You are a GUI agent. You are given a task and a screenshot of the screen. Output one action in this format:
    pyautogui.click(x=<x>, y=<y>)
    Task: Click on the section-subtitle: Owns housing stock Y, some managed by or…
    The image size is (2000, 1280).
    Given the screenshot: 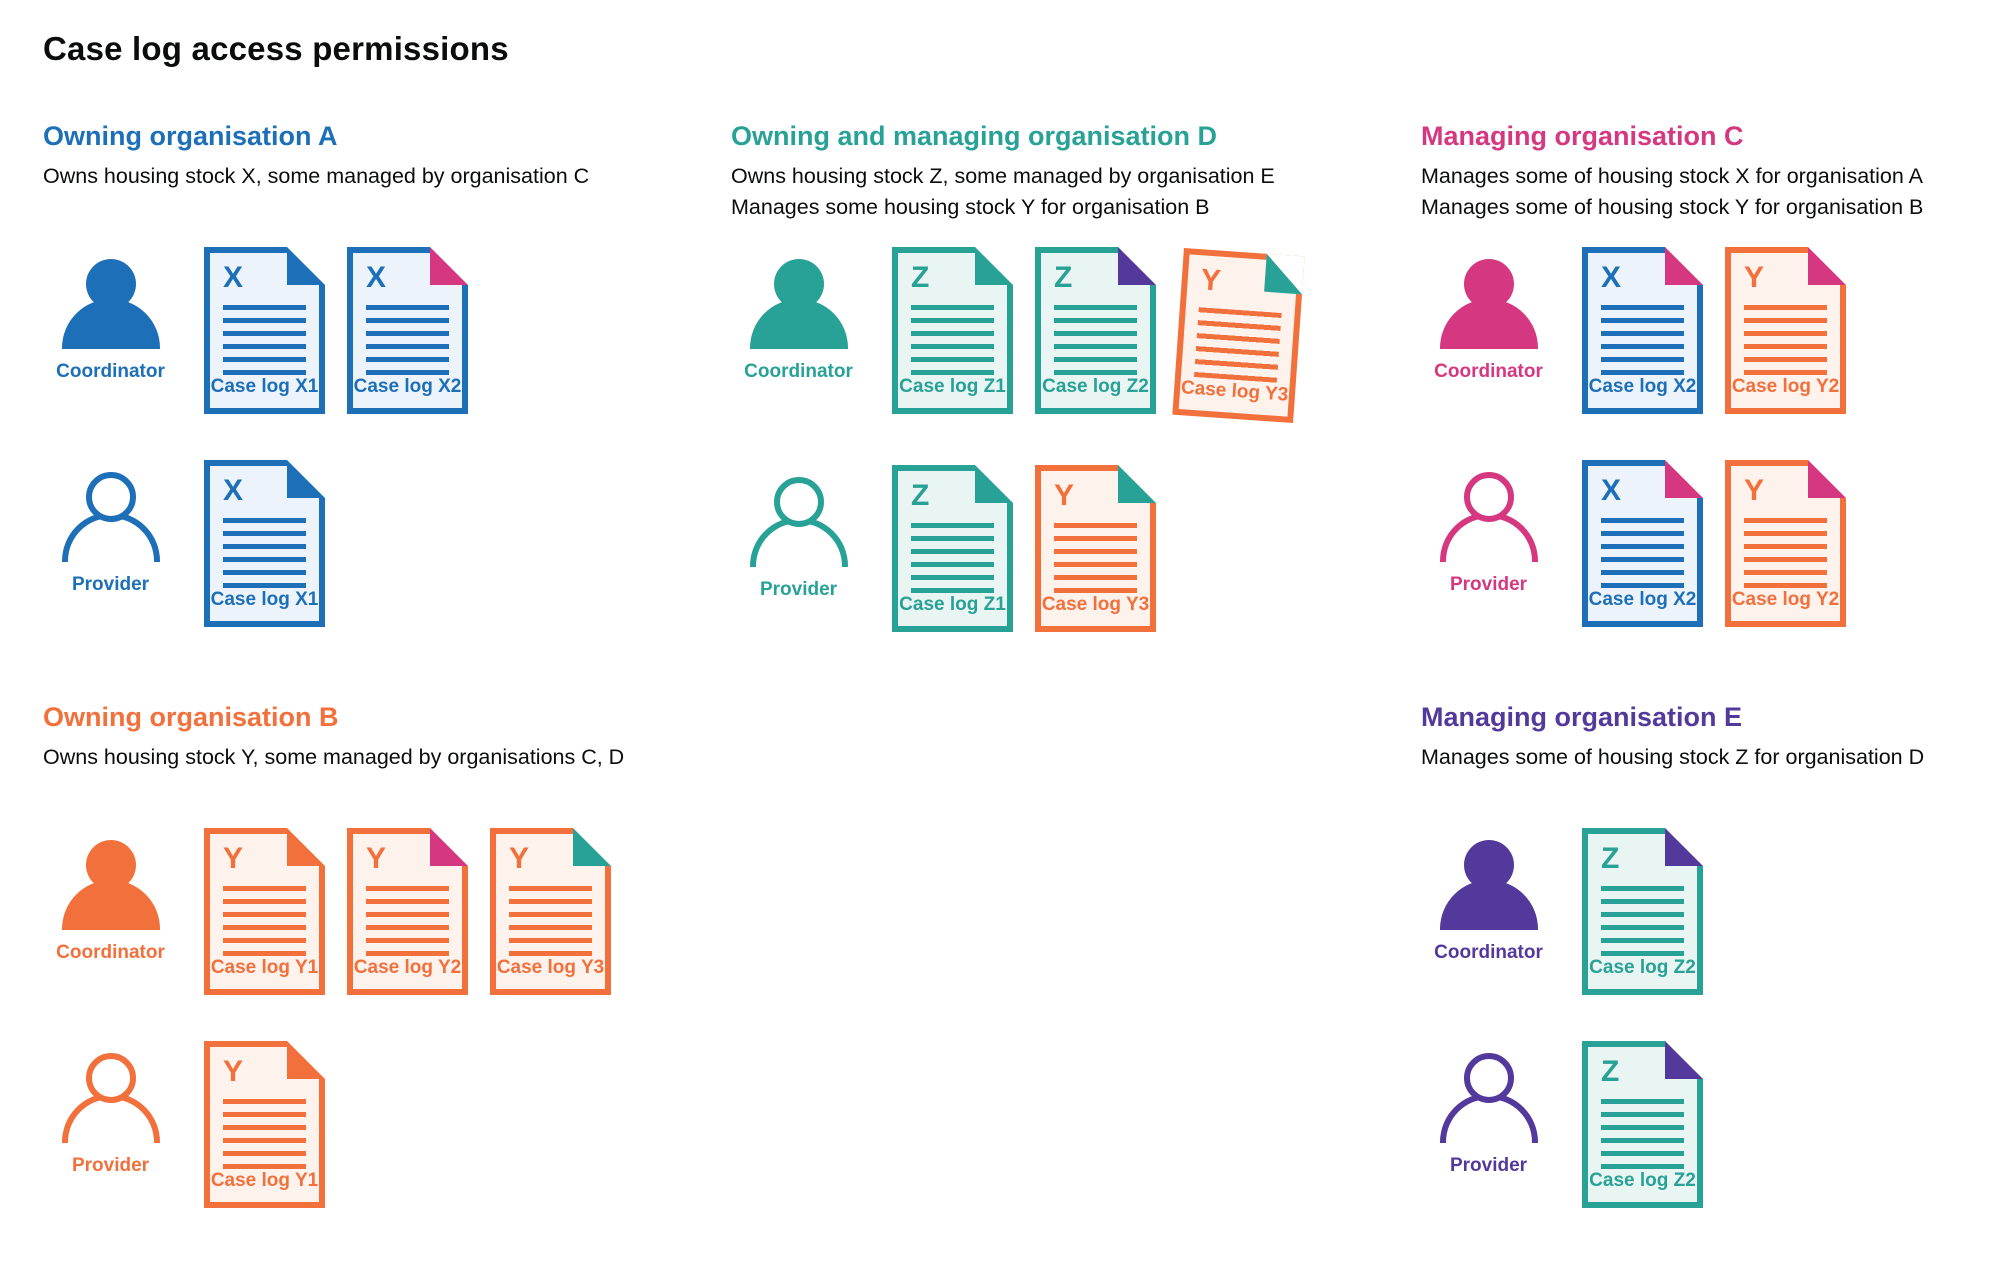 What is the action you would take?
    pyautogui.click(x=387, y=774)
    